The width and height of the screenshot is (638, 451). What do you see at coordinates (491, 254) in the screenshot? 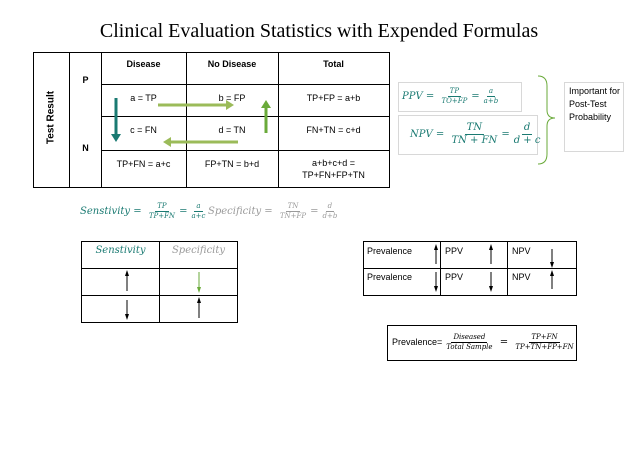
I see `ppv-row1-up-arrow-icon` at bounding box center [491, 254].